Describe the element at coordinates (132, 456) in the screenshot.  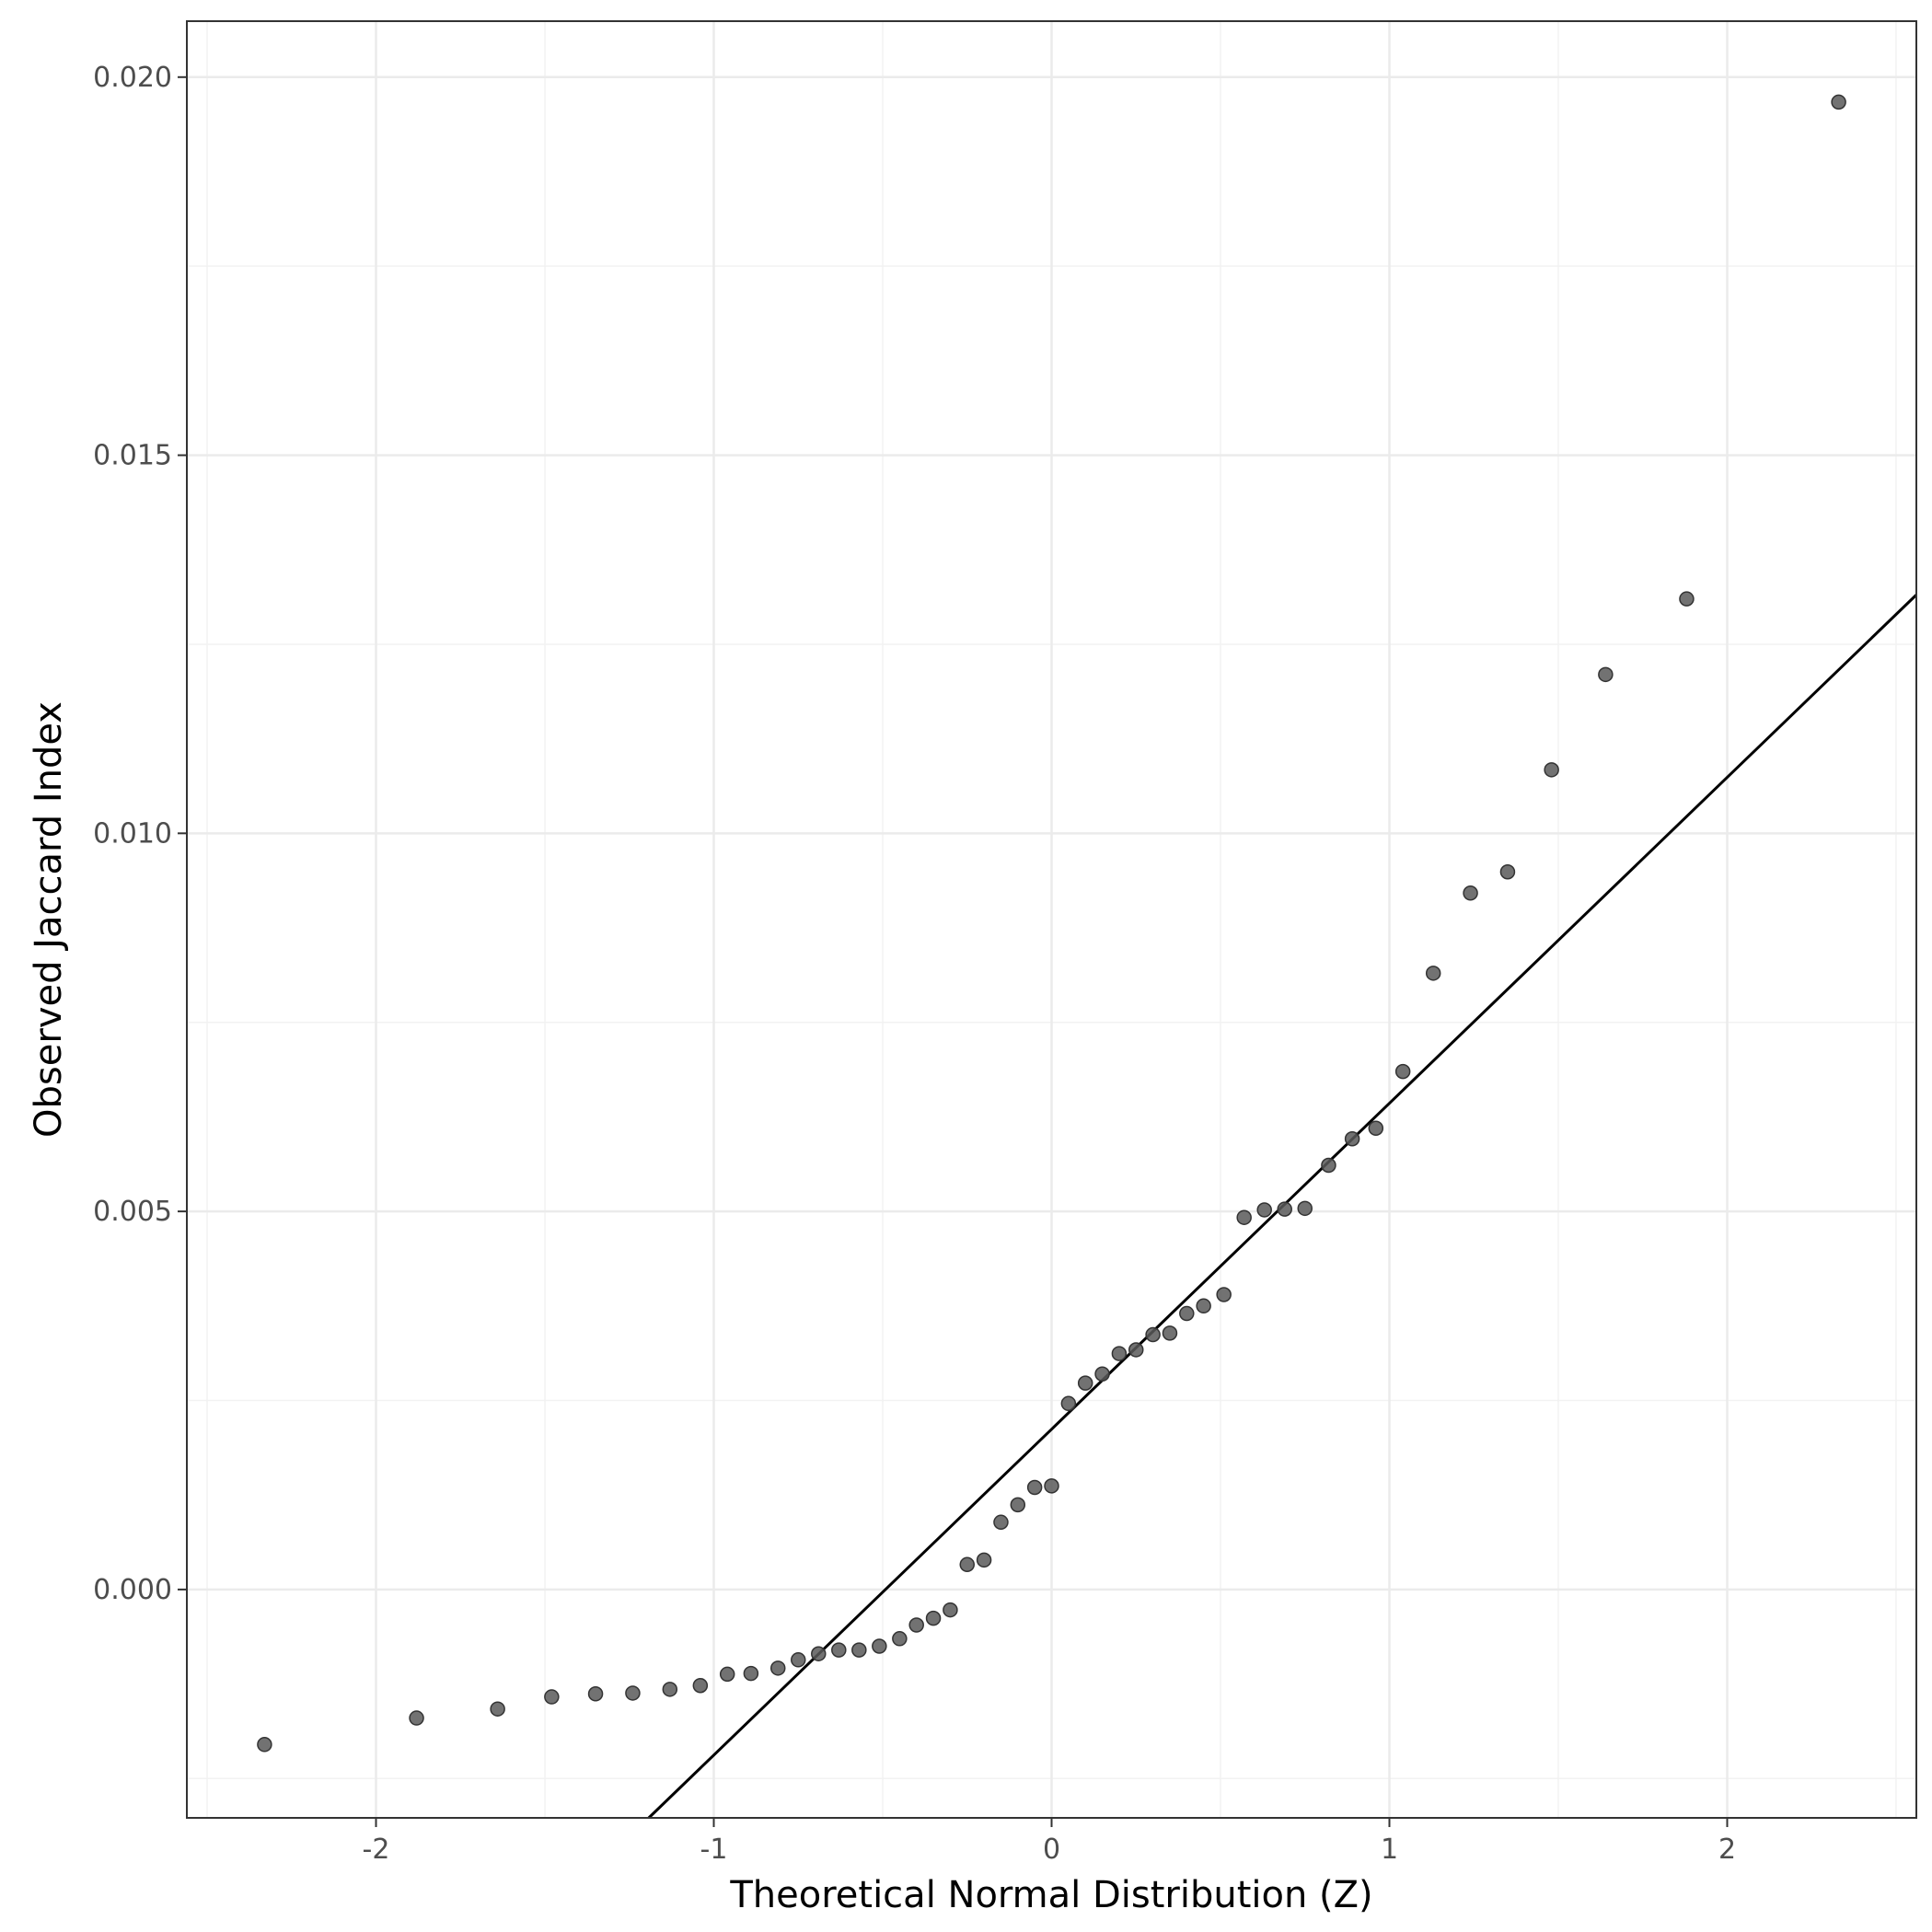
I see `y-tick-label: 0.015` at that location.